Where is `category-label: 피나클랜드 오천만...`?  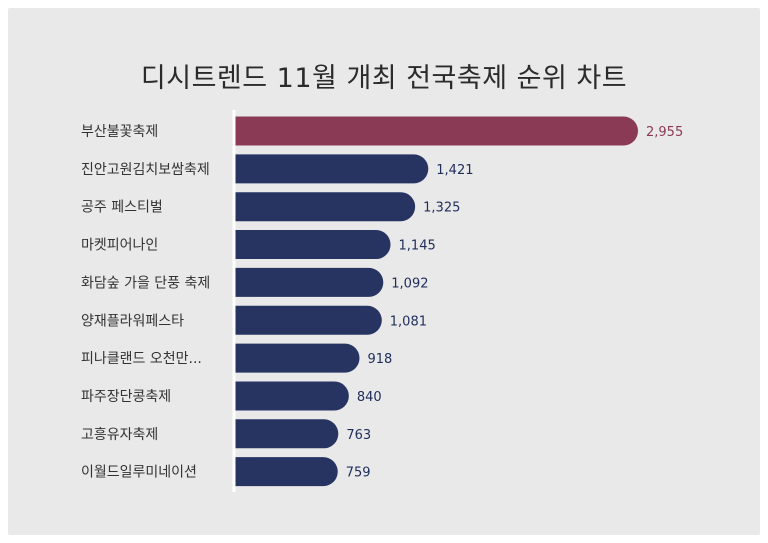 category-label: 피나클랜드 오천만... is located at coordinates (141, 359).